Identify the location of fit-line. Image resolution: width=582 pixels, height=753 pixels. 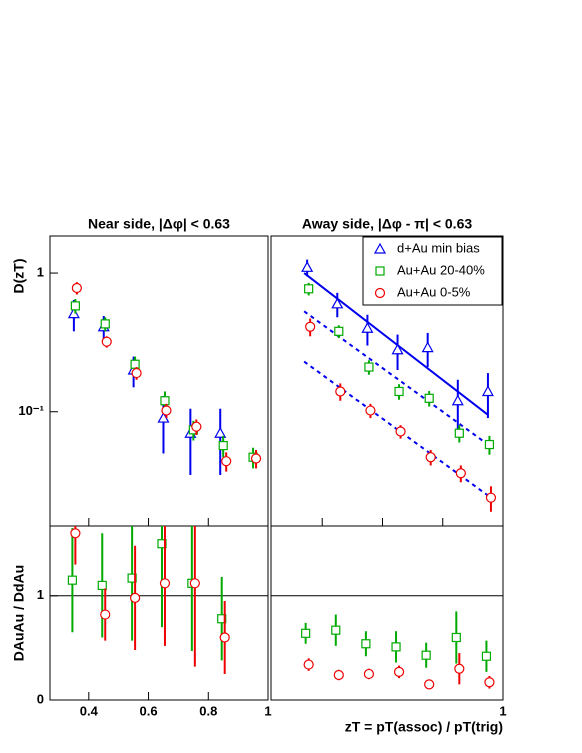
(397, 379).